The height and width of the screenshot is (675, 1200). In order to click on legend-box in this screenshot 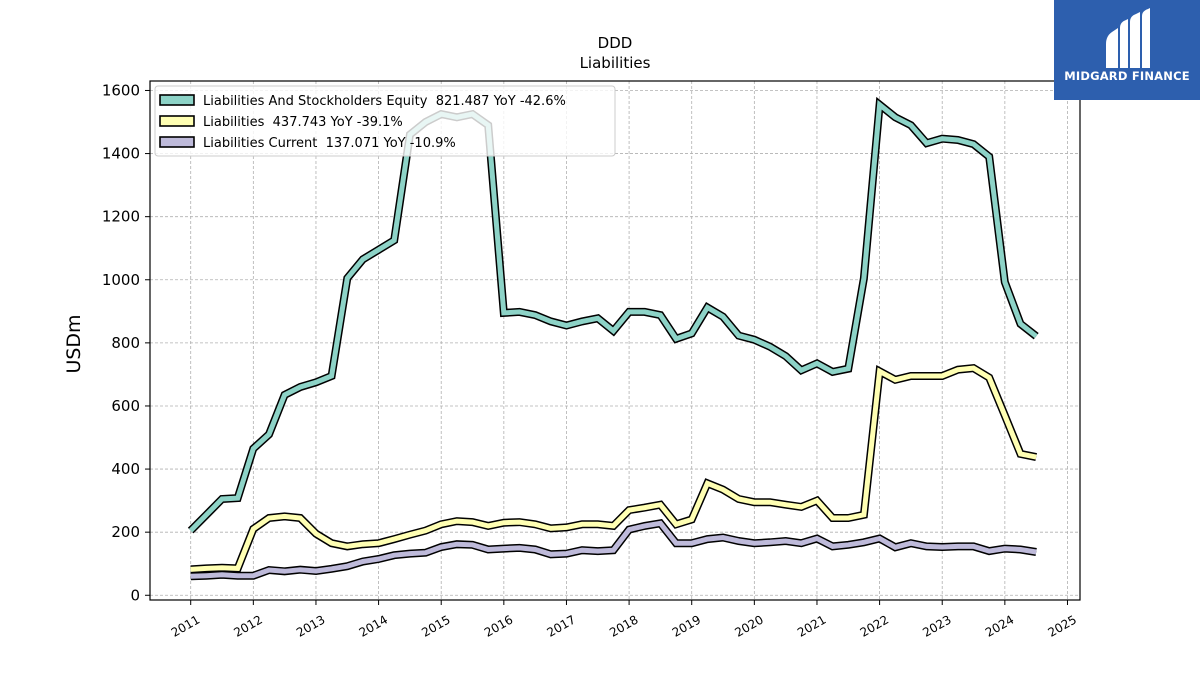, I will do `click(385, 121)`.